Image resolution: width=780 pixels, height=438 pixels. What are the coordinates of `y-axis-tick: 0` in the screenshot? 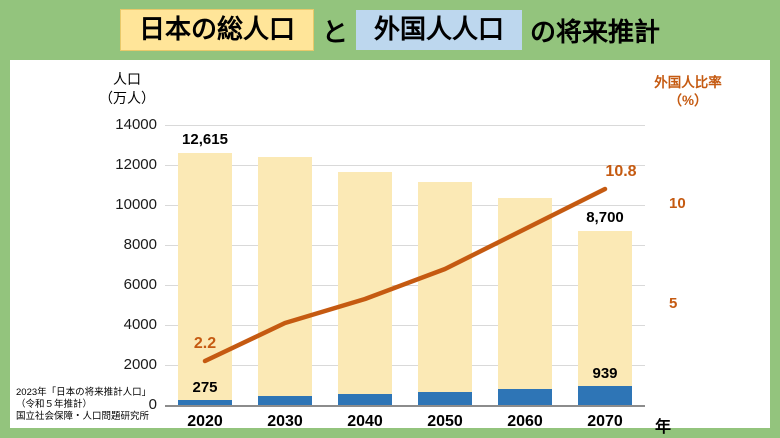 It's located at (152, 404).